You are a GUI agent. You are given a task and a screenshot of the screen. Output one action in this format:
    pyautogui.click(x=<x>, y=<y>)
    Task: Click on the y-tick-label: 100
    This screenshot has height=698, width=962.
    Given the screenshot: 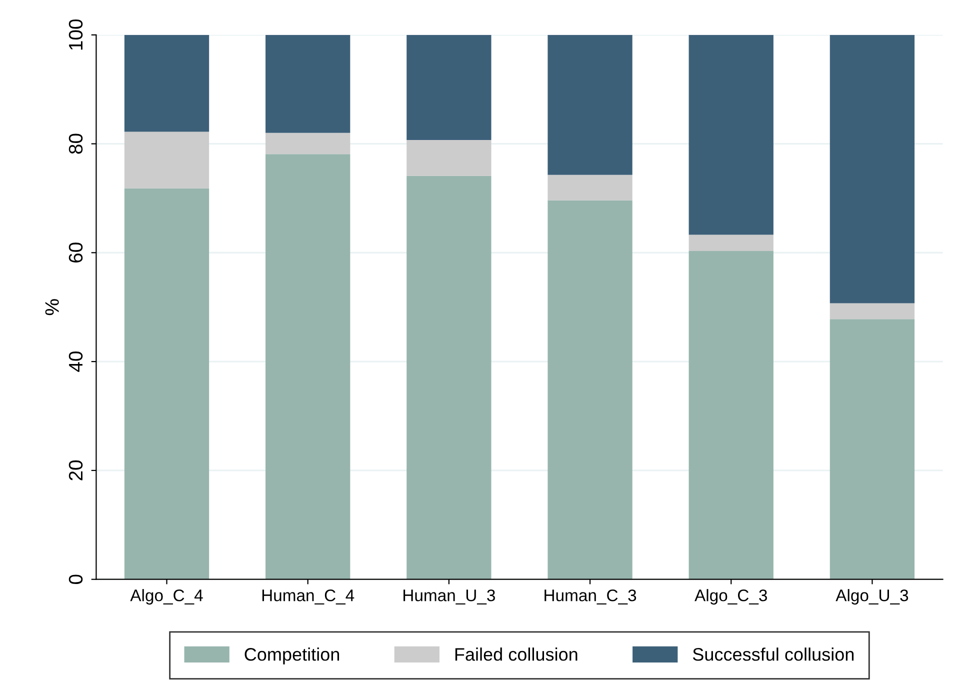 What is the action you would take?
    pyautogui.click(x=75, y=34)
    